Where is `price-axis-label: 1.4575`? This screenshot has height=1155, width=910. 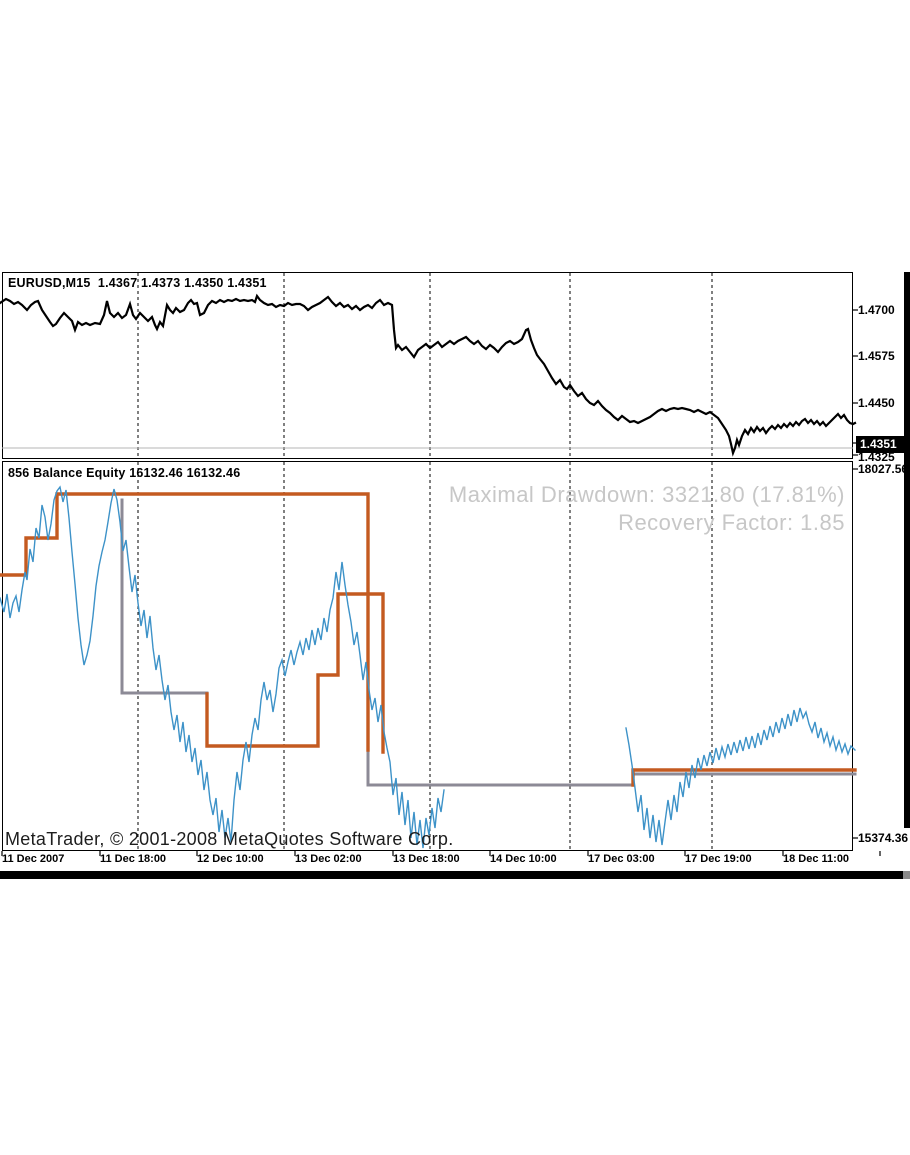
price-axis-label: 1.4575 is located at coordinates (876, 356).